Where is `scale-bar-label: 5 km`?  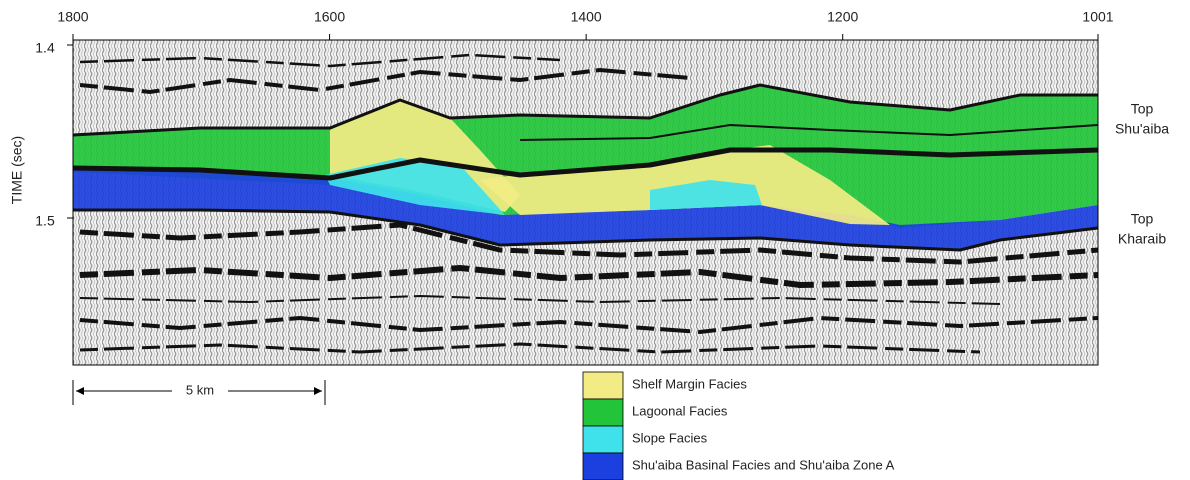 scale-bar-label: 5 km is located at coordinates (200, 389).